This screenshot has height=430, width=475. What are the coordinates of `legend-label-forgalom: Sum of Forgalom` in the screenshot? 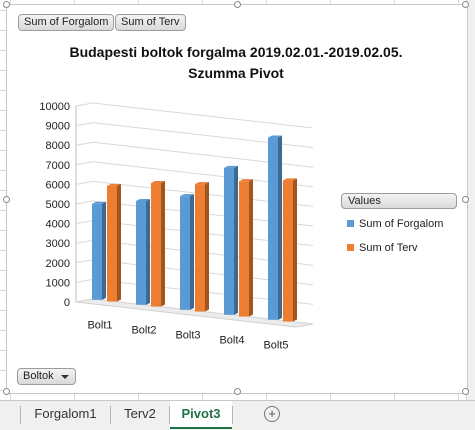 It's located at (401, 224).